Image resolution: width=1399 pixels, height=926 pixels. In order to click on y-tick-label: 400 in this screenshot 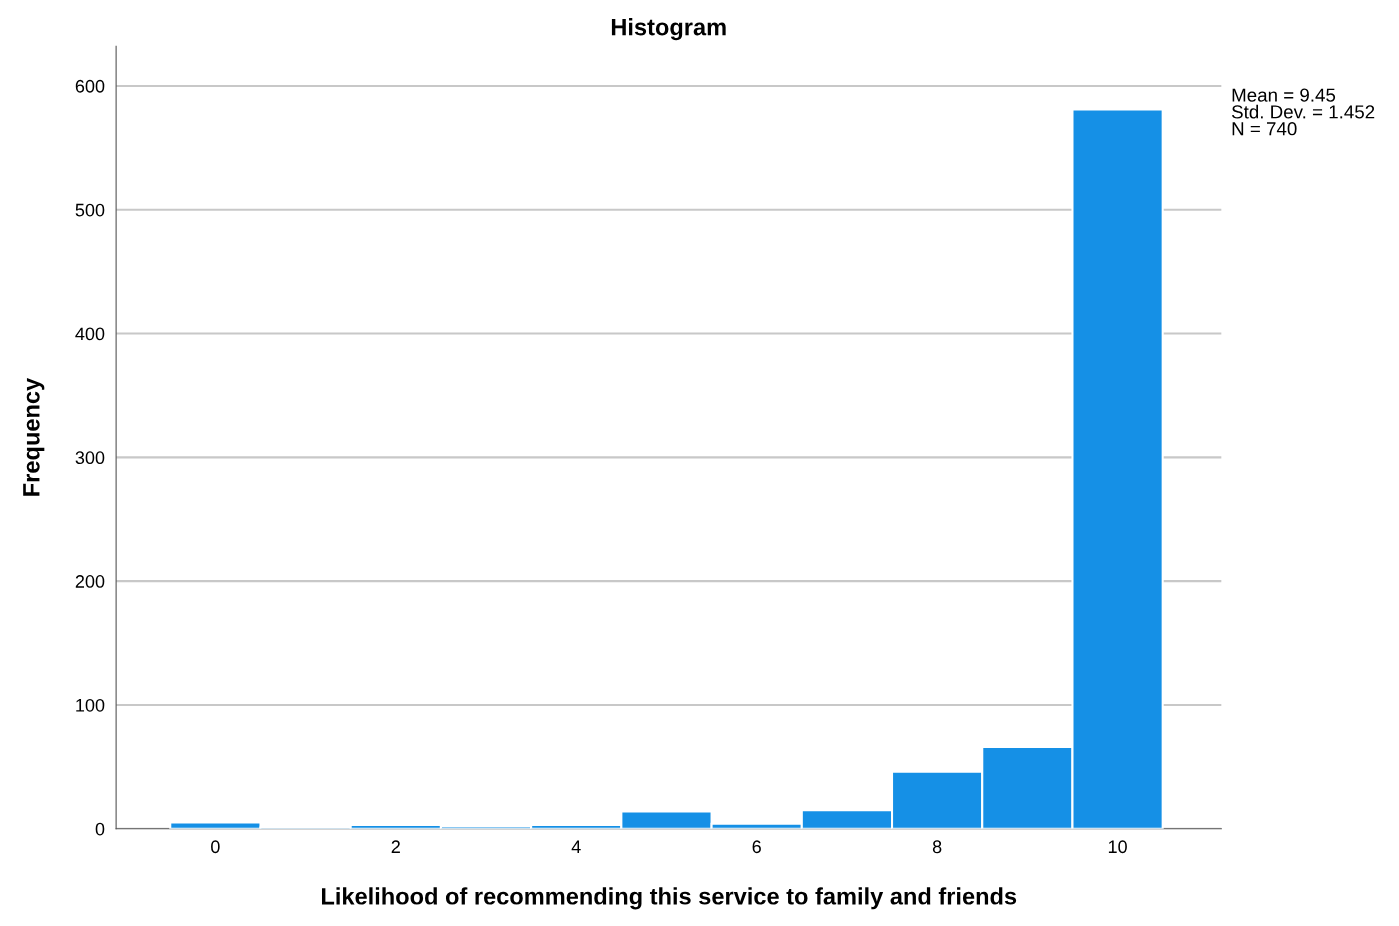, I will do `click(90, 334)`.